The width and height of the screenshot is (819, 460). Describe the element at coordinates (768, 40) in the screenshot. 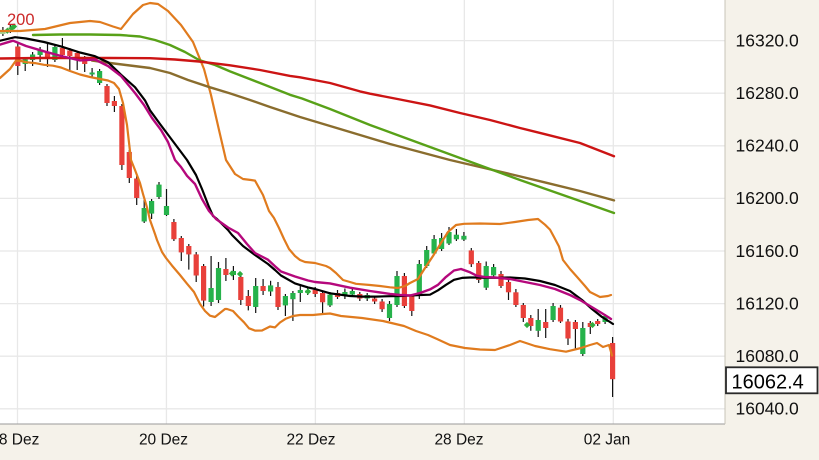

I see `svg-text: 16320.0` at that location.